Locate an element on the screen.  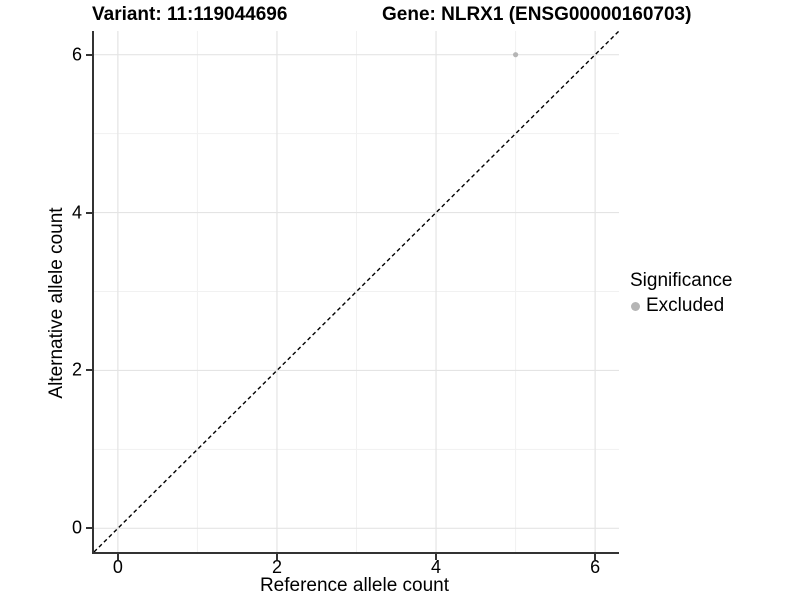
legend: Significance Excluded is located at coordinates (679, 293).